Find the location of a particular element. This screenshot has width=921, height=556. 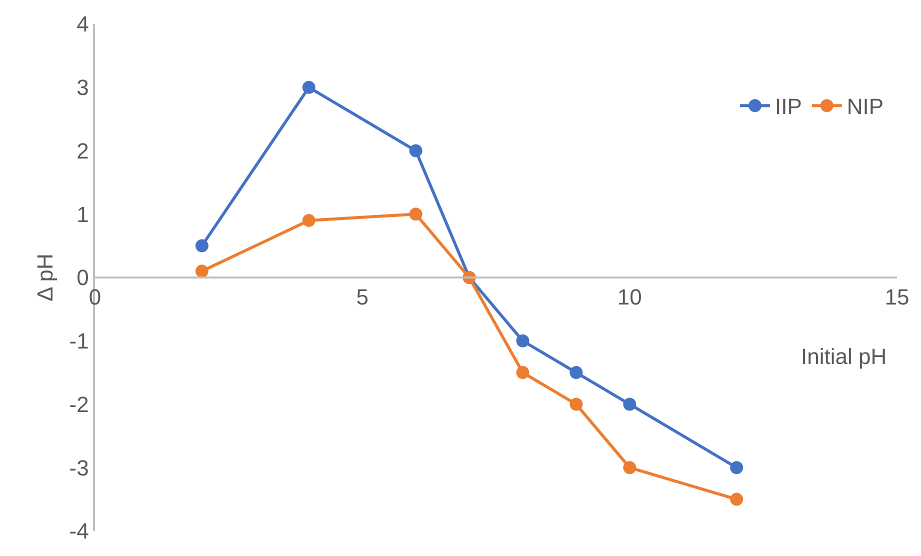

y-tick-label: -3 is located at coordinates (79, 467).